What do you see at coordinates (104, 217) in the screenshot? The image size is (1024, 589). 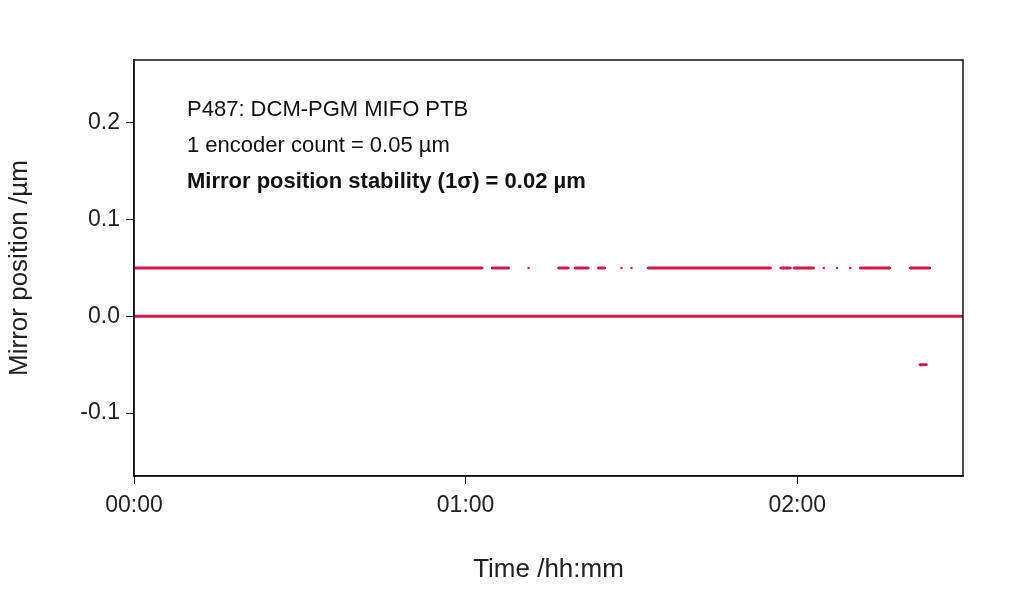 I see `y-tick-label: 0.1` at bounding box center [104, 217].